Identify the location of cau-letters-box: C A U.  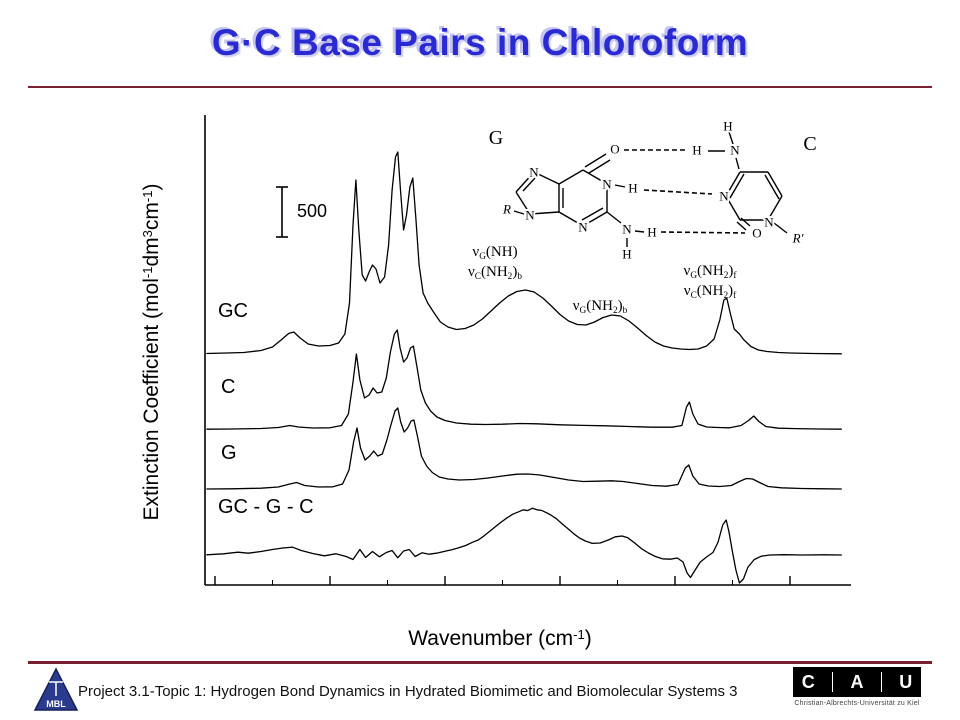
(857, 682).